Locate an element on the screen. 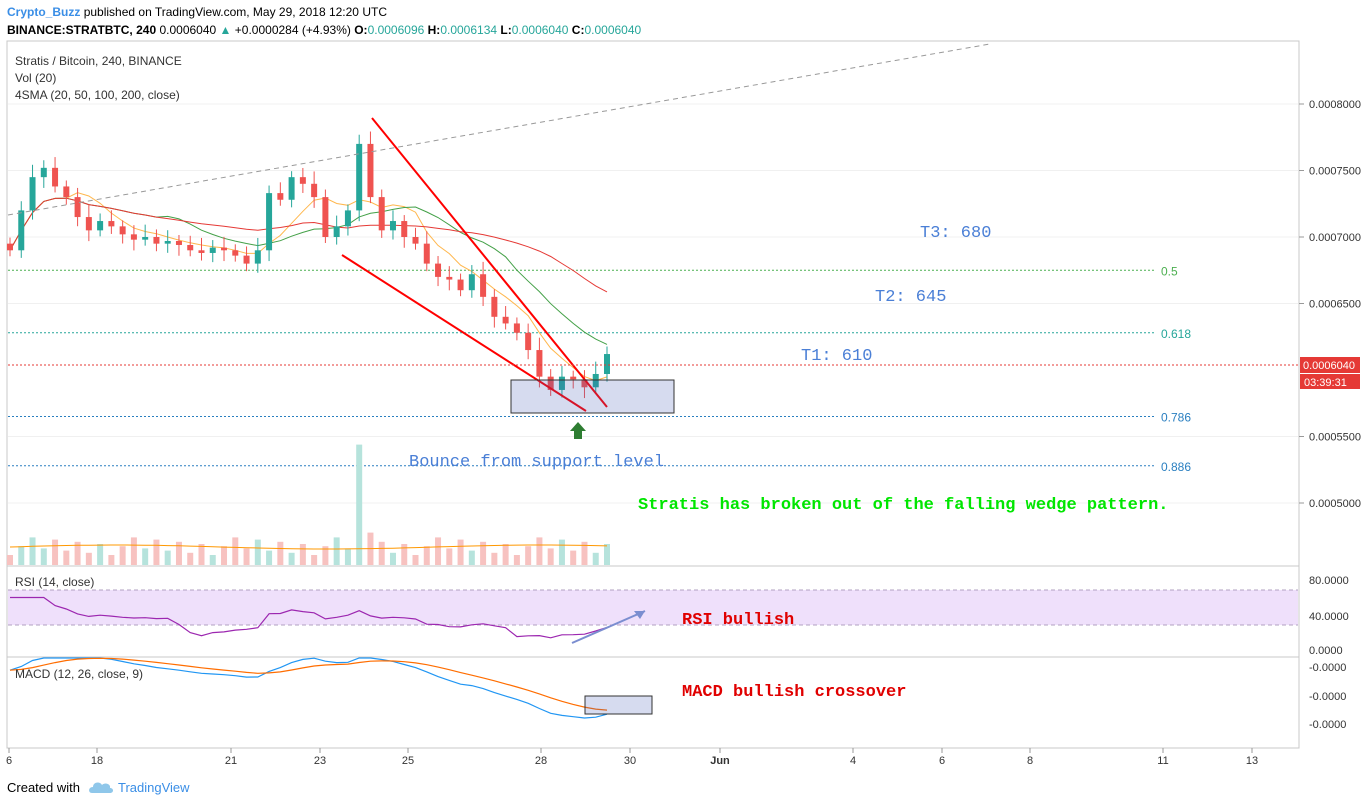 Image resolution: width=1368 pixels, height=804 pixels. y-tick-label: 0.0005000 is located at coordinates (1335, 504).